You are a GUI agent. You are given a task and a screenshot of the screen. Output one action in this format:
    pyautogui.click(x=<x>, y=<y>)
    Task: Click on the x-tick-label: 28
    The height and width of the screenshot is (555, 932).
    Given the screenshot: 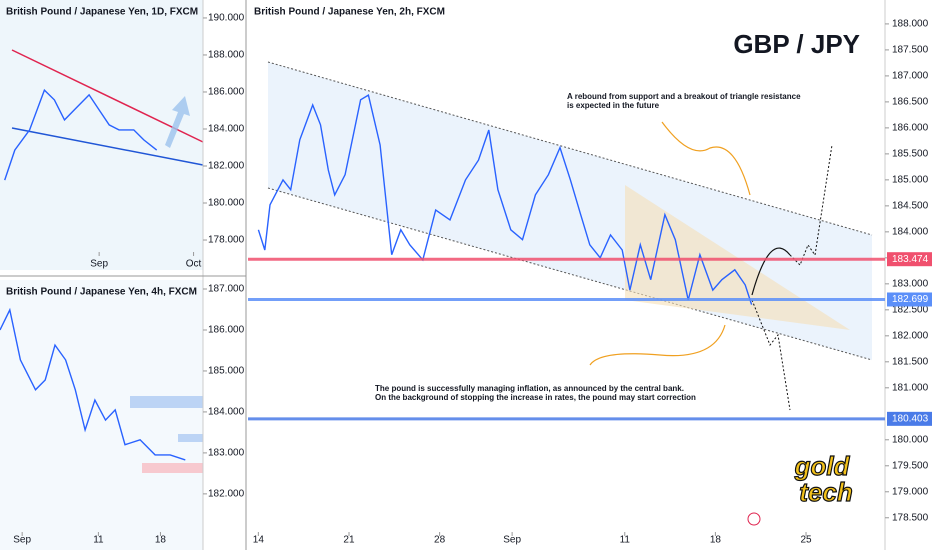 What is the action you would take?
    pyautogui.click(x=440, y=540)
    